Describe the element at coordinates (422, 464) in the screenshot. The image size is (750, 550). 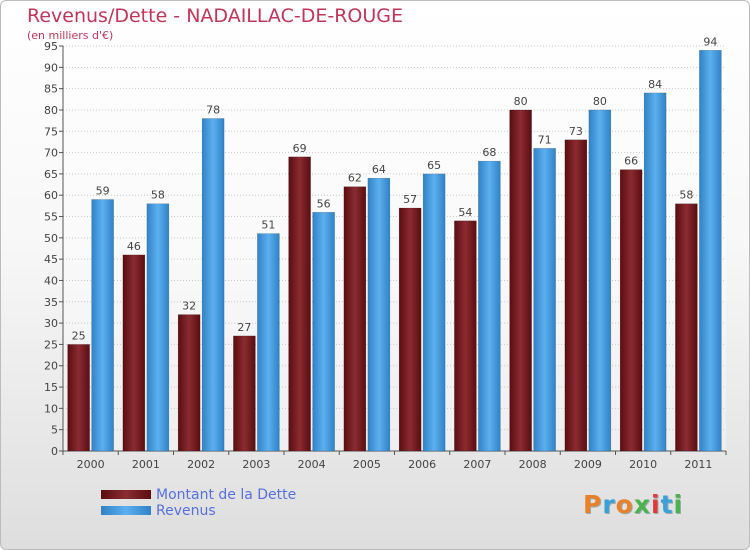
I see `x-tick-label: 2006` at that location.